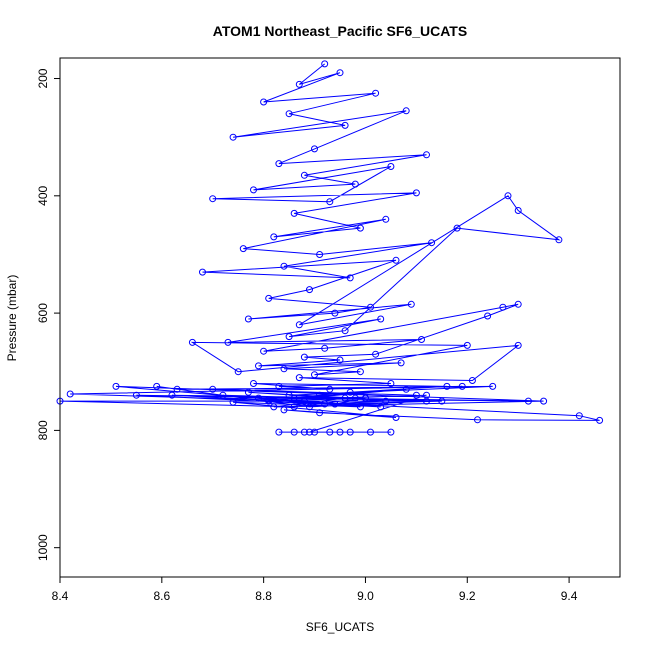  What do you see at coordinates (43, 313) in the screenshot?
I see `y-tick-label: 600` at bounding box center [43, 313].